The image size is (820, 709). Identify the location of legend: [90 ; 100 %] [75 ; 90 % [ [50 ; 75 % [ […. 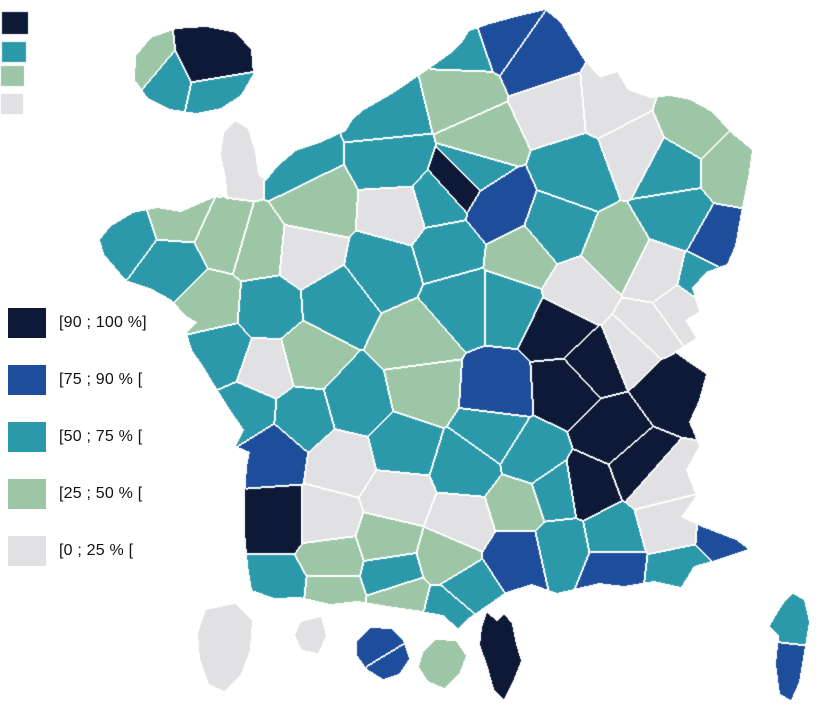
(77, 437).